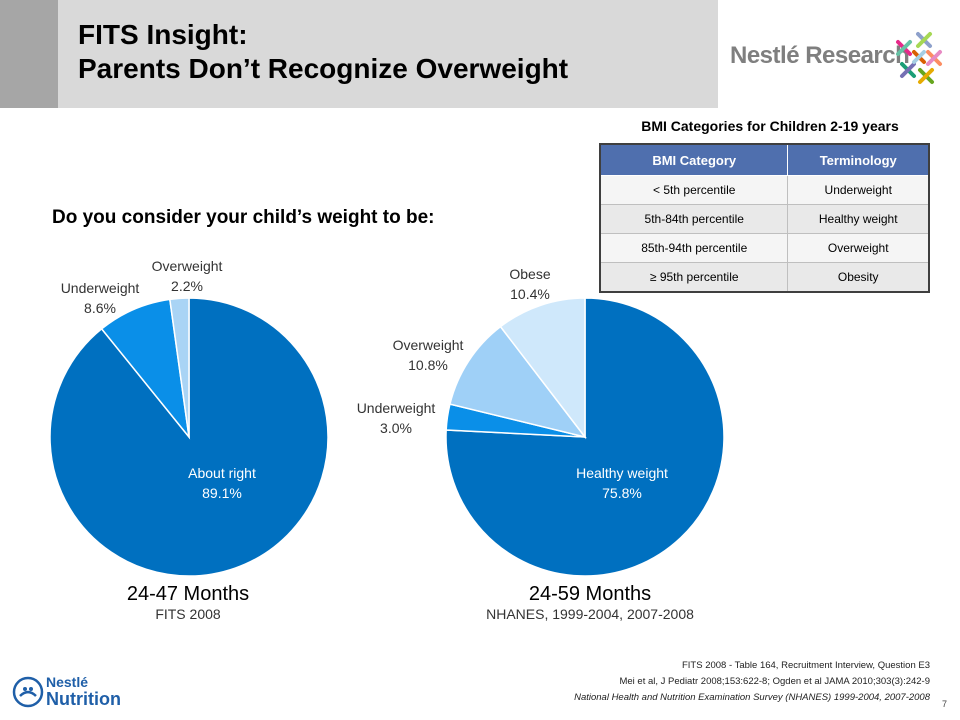 This screenshot has height=720, width=960. I want to click on page-number: 7, so click(945, 704).